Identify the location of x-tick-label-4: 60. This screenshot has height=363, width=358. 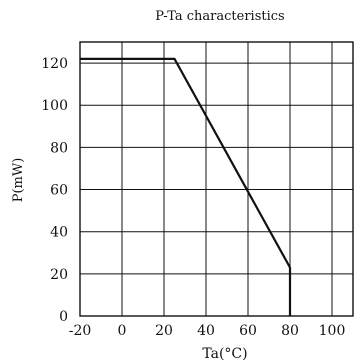
(248, 331).